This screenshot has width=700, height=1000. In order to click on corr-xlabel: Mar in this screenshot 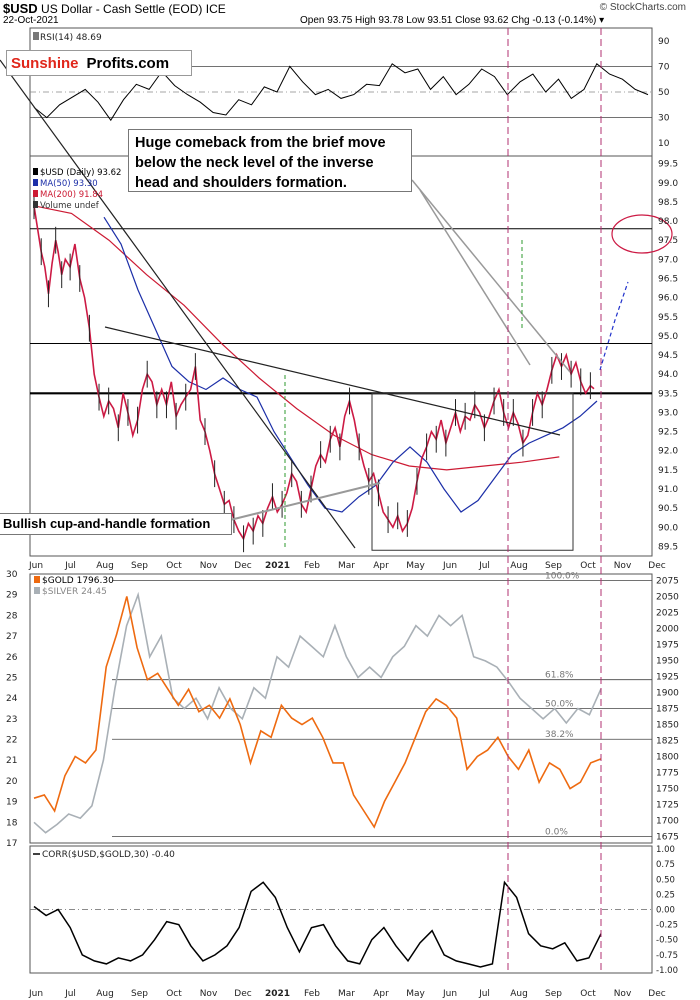, I will do `click(346, 994)`.